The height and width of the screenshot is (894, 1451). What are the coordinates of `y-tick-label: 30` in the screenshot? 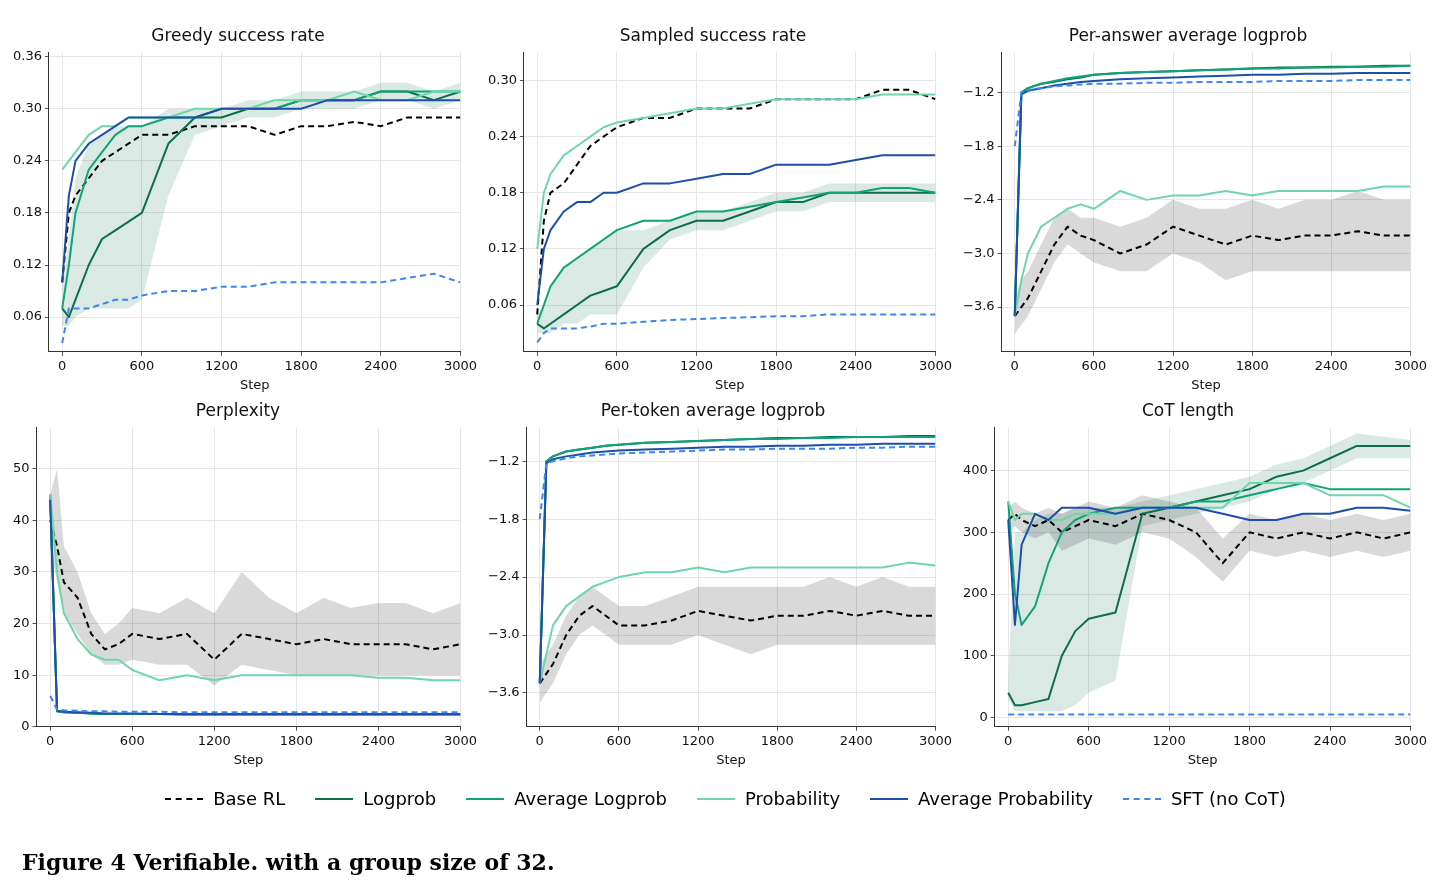 It's located at (21, 571).